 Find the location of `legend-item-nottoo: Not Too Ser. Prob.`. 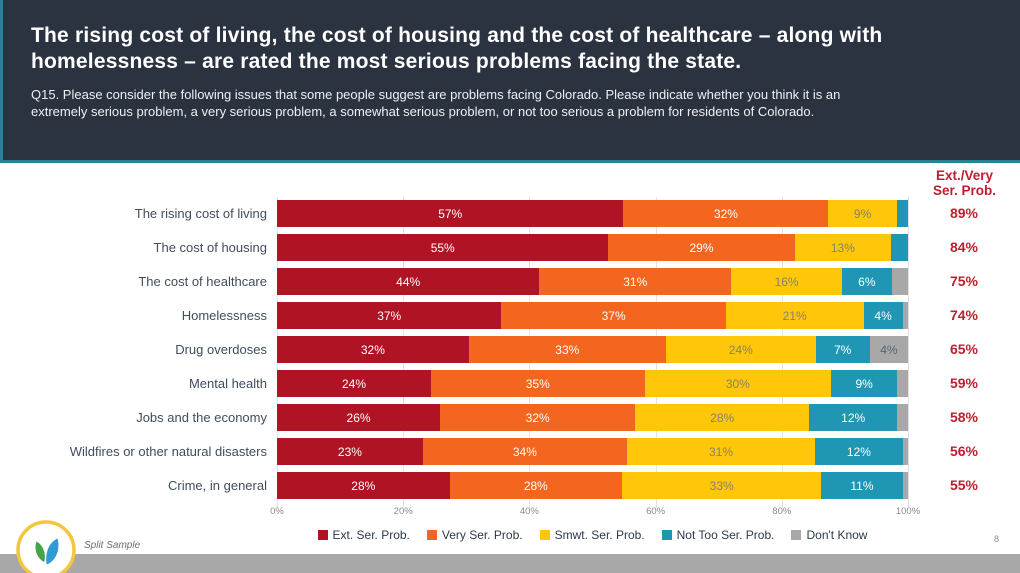

legend-item-nottoo: Not Too Ser. Prob. is located at coordinates (718, 535).